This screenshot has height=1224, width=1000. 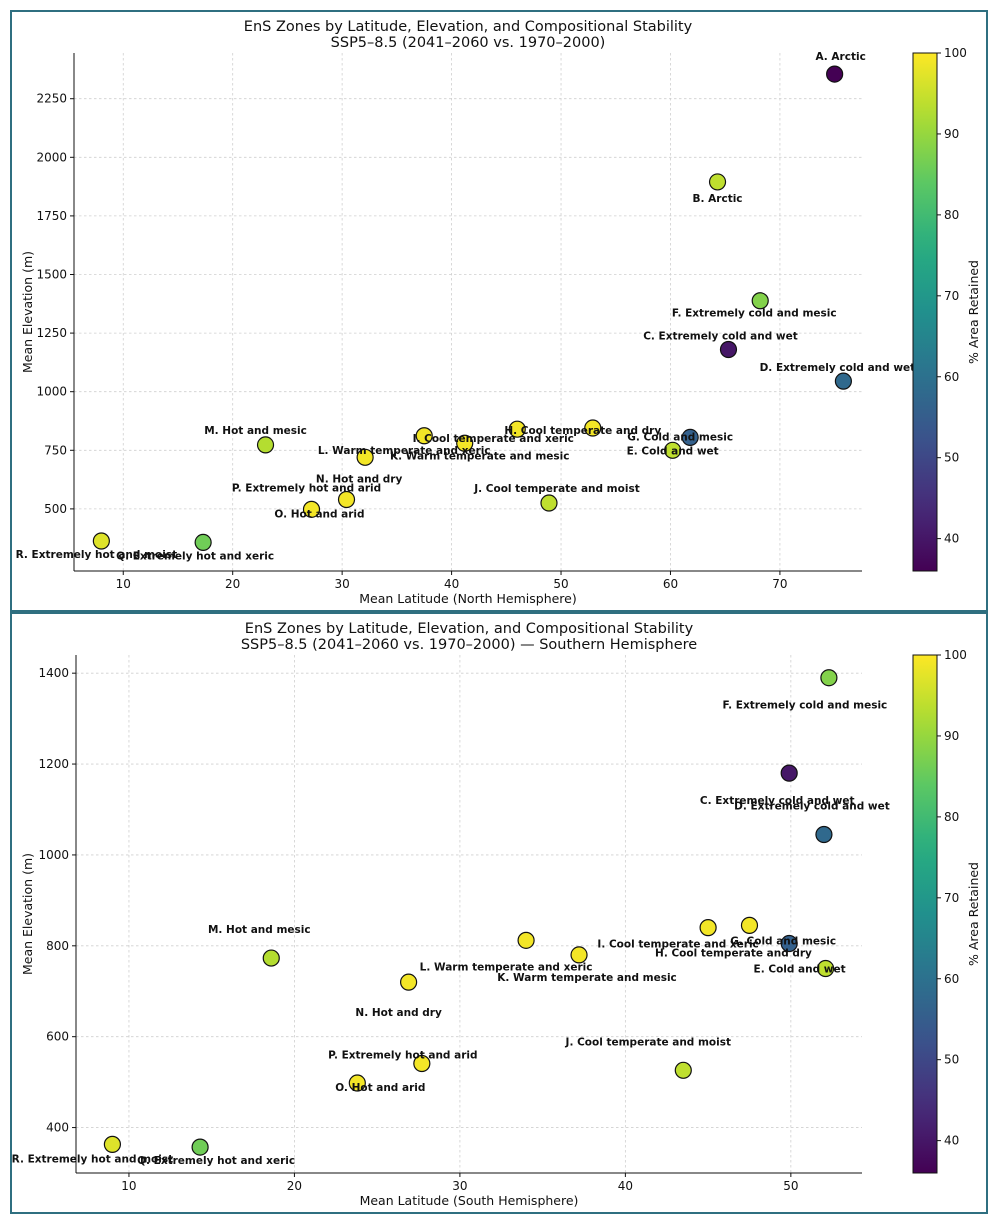 What do you see at coordinates (549, 503) in the screenshot?
I see `north-point-j` at bounding box center [549, 503].